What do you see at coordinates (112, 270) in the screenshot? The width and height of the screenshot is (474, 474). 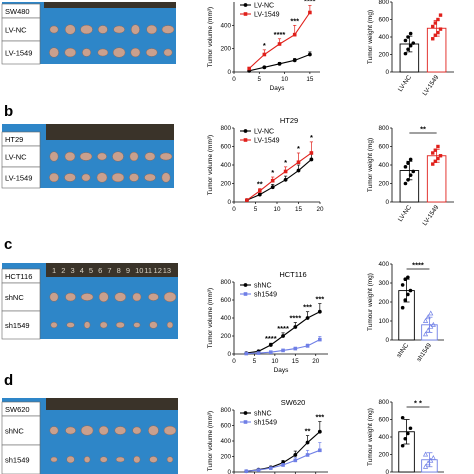 I see `ruler-strip` at bounding box center [112, 270].